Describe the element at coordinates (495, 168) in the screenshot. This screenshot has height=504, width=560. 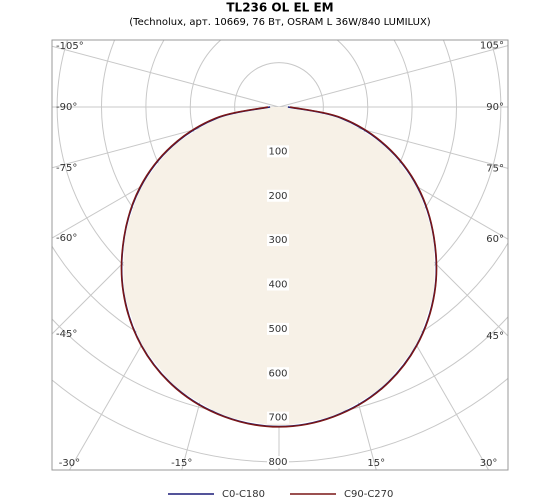
I see `angle-tick-label: 75°` at that location.